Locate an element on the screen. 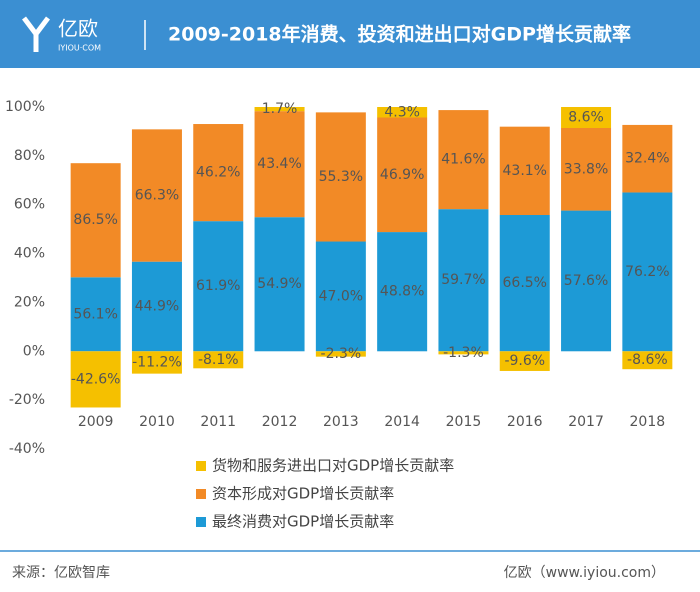  value-label: 56.1% is located at coordinates (95, 314).